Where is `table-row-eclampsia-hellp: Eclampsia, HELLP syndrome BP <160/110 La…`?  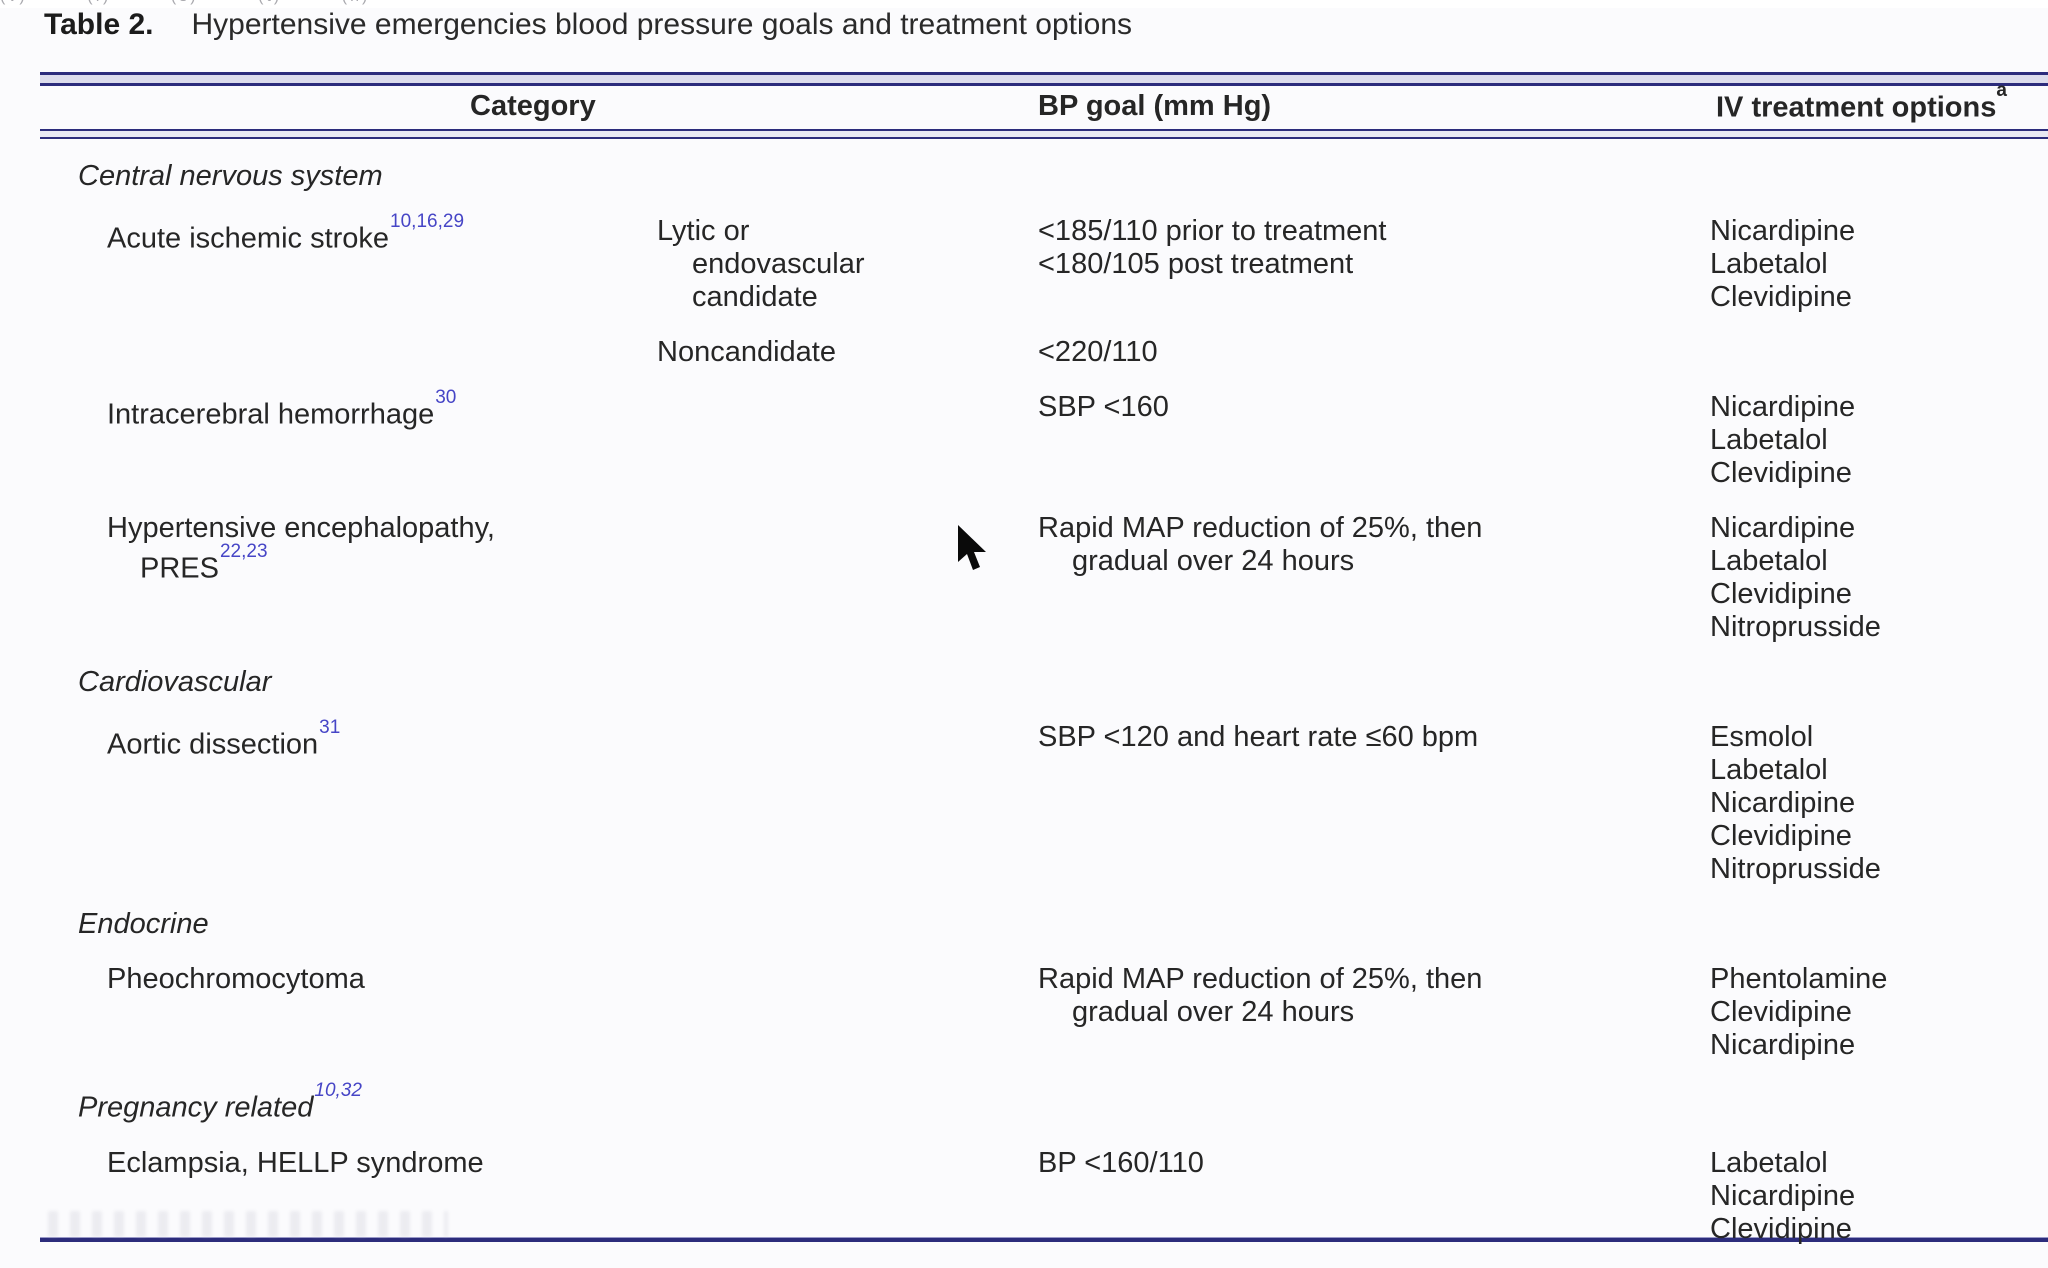 table-row-eclampsia-hellp: Eclampsia, HELLP syndrome BP <160/110 La… is located at coordinates (1045, 1196).